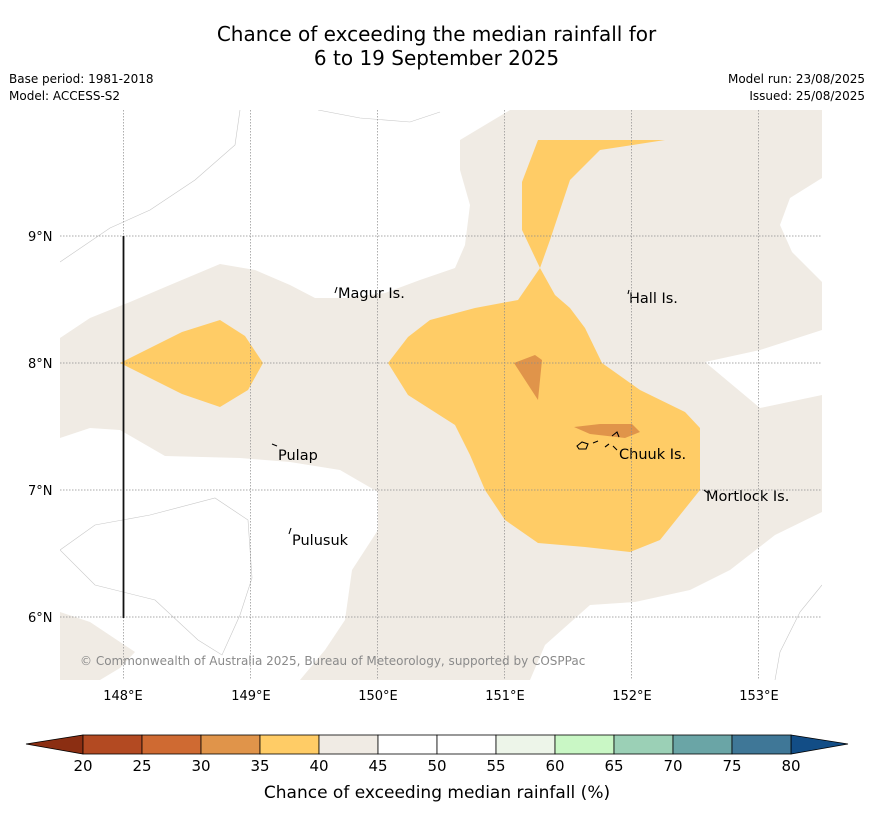 This screenshot has height=816, width=873. Describe the element at coordinates (377, 766) in the screenshot. I see `colorbar-tick-label: 45` at that location.